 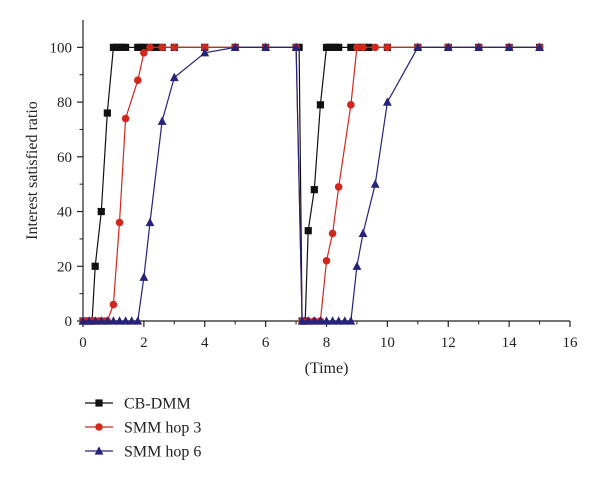 What do you see at coordinates (69, 322) in the screenshot?
I see `y-tick-label: 0` at bounding box center [69, 322].